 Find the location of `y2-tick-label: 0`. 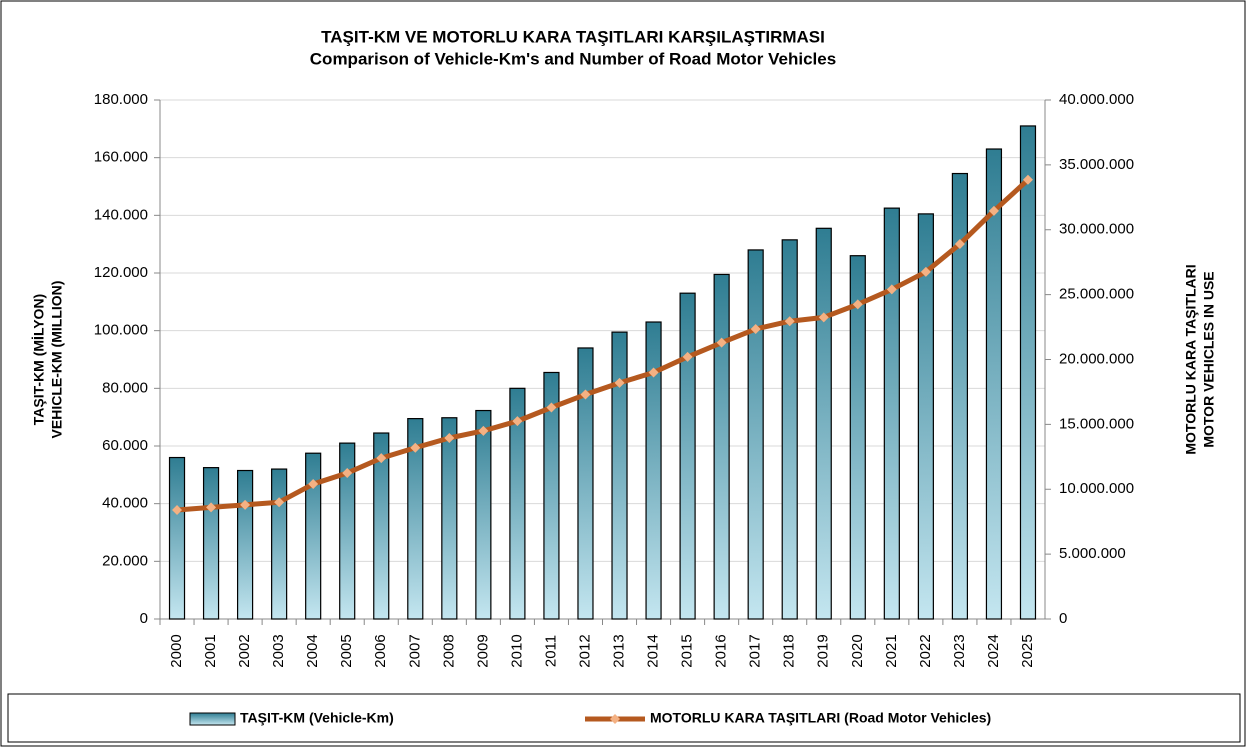

y2-tick-label: 0 is located at coordinates (1063, 618).